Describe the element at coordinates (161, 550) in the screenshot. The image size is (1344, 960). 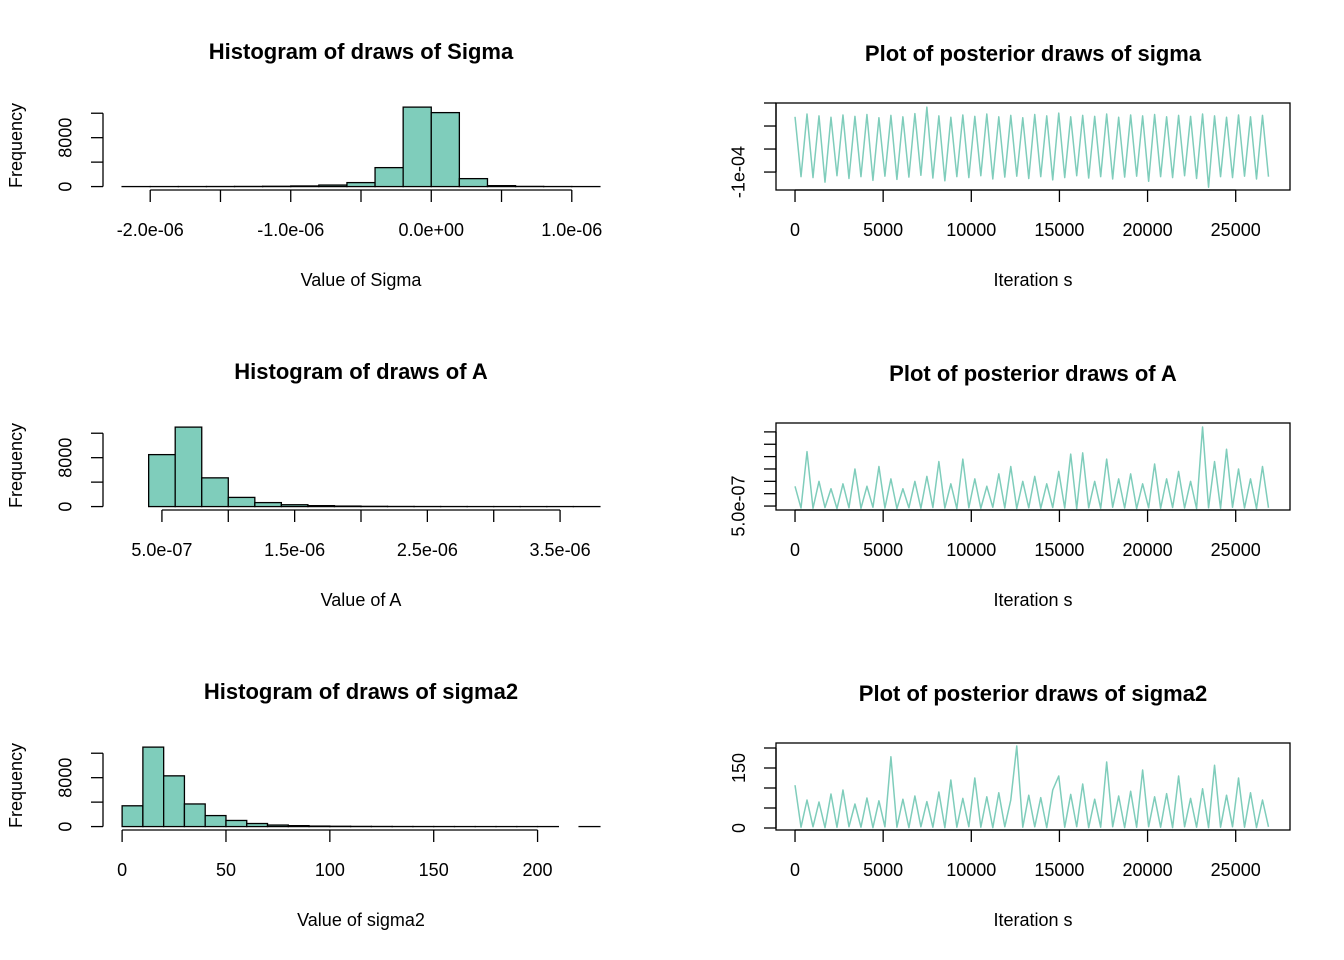
I see `x-tick-label: 5.0e-07` at that location.